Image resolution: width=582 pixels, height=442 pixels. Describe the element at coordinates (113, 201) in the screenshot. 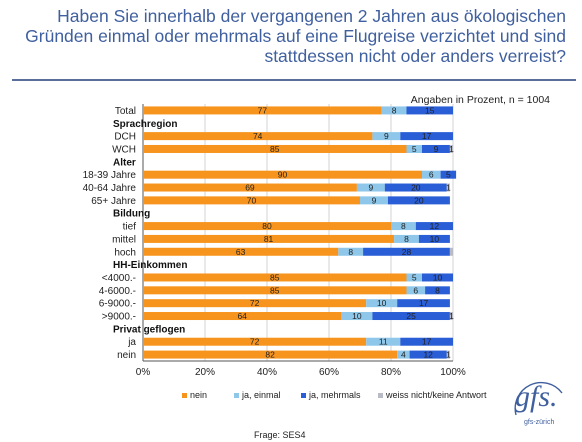

I see `category-label: 65+ Jahre` at that location.